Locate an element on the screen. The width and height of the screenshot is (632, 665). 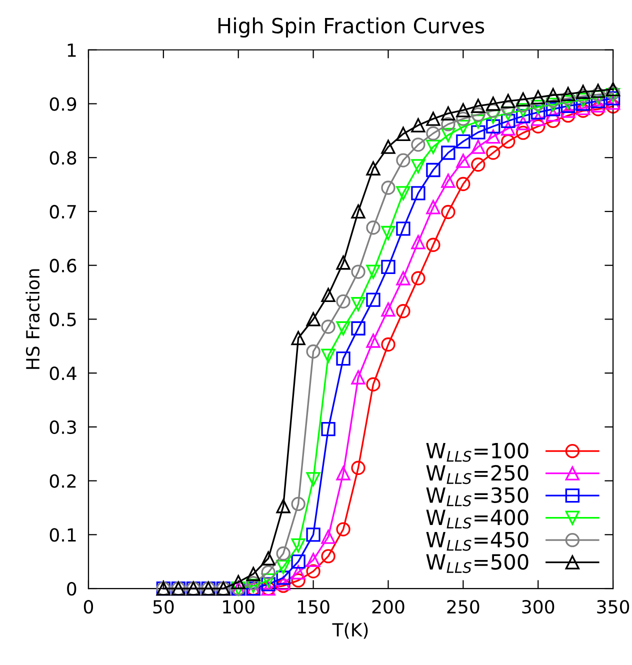
legend-label: W$_{LLS}$=250 is located at coordinates (477, 474).